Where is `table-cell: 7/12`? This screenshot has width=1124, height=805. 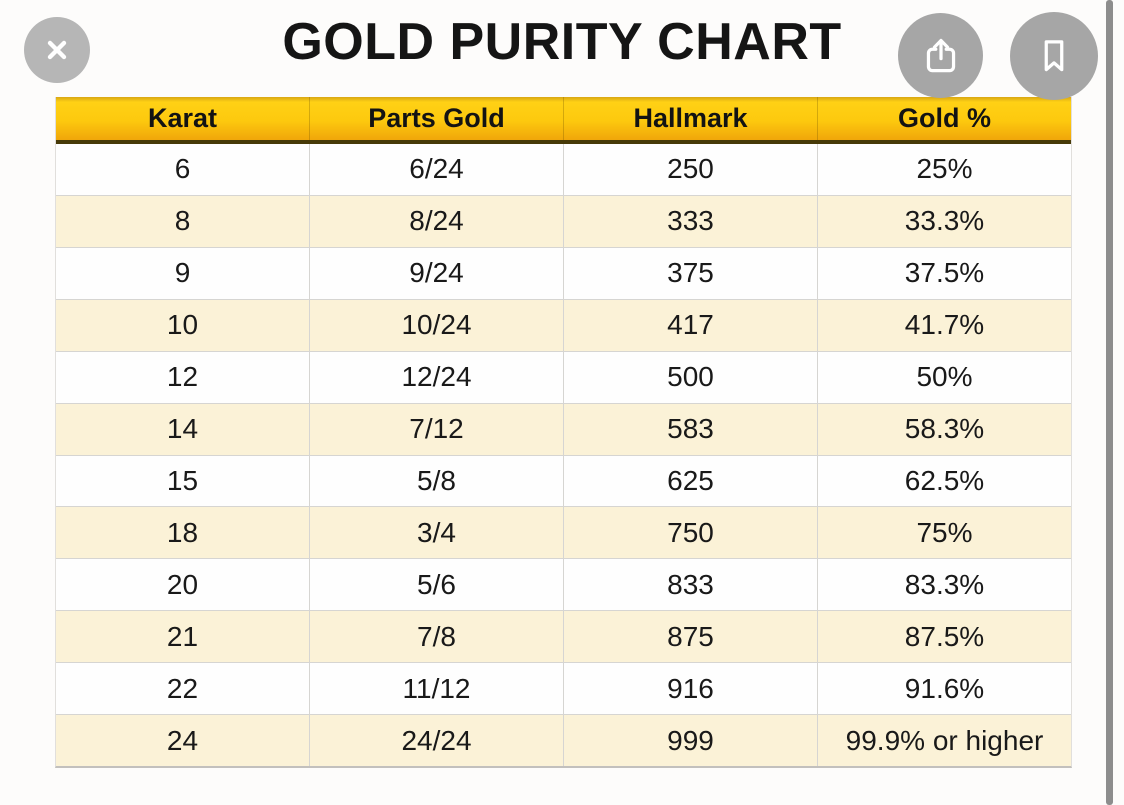
table-cell: 7/12 is located at coordinates (436, 429).